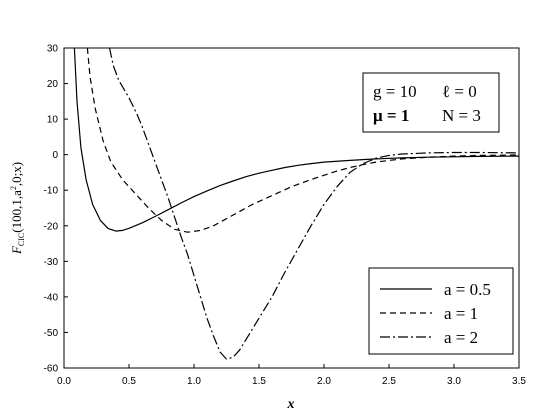 Image resolution: width=545 pixels, height=414 pixels. I want to click on y-tick-label: 30, so click(53, 49).